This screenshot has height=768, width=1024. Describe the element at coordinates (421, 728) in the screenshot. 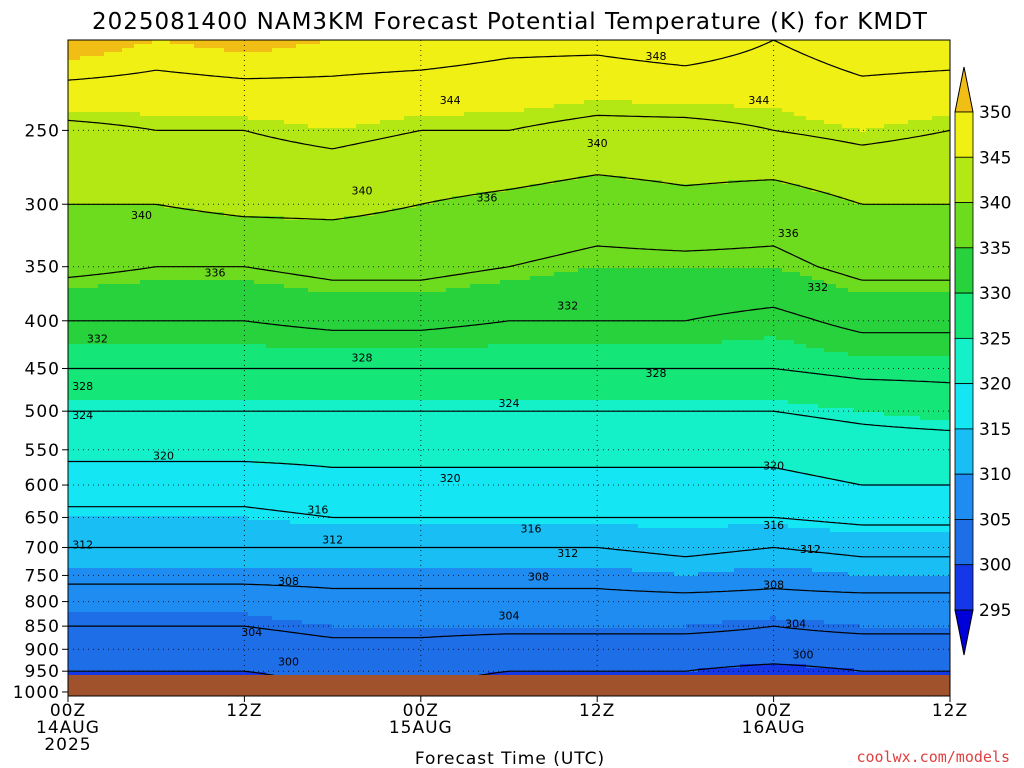

I see `x-tick-label: 15AUG` at that location.